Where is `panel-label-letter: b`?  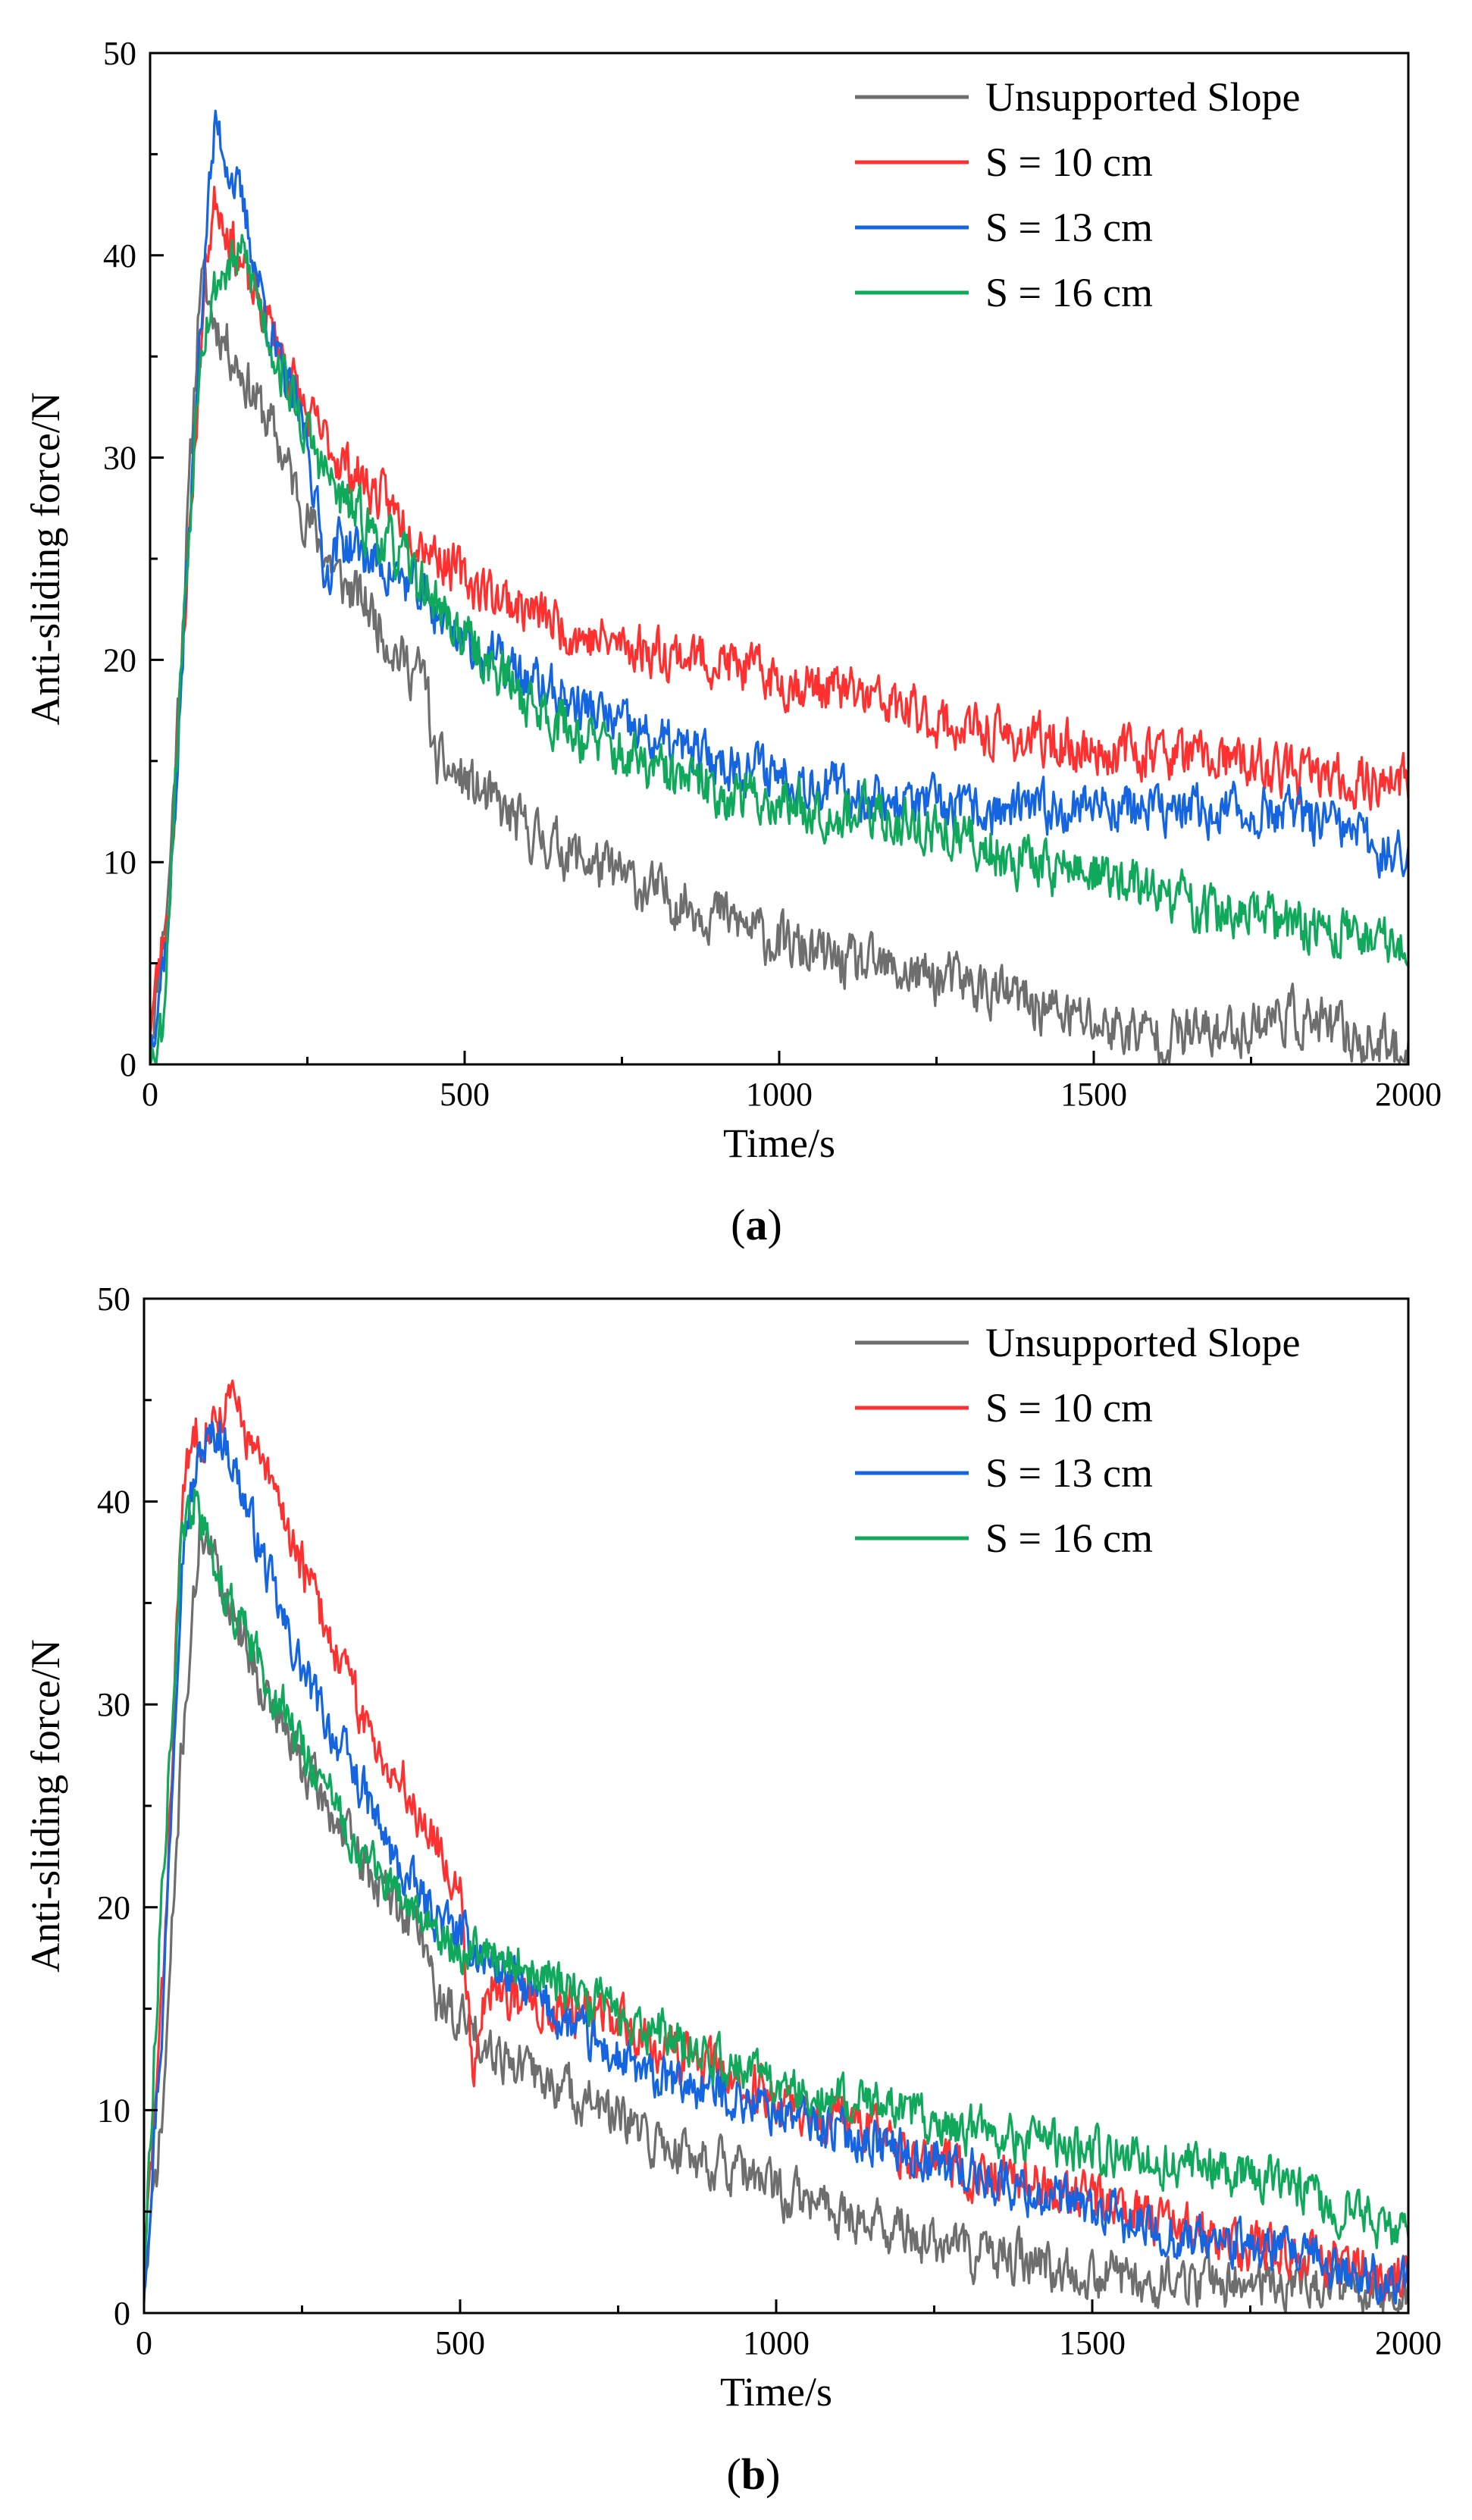 panel-label-letter: b is located at coordinates (753, 2474).